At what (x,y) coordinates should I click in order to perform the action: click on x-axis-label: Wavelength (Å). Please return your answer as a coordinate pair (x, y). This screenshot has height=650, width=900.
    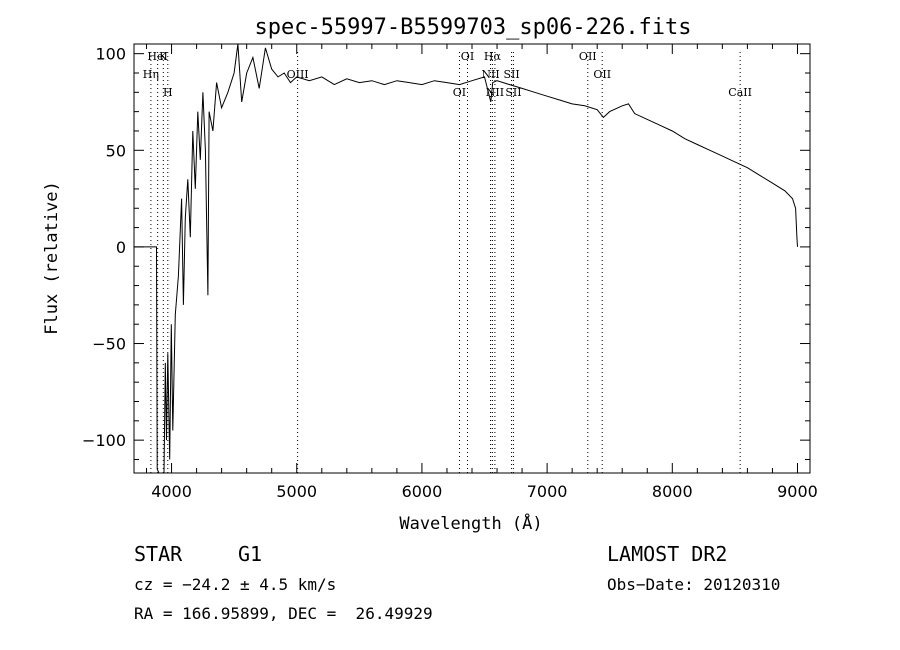
    Looking at the image, I should click on (470, 523).